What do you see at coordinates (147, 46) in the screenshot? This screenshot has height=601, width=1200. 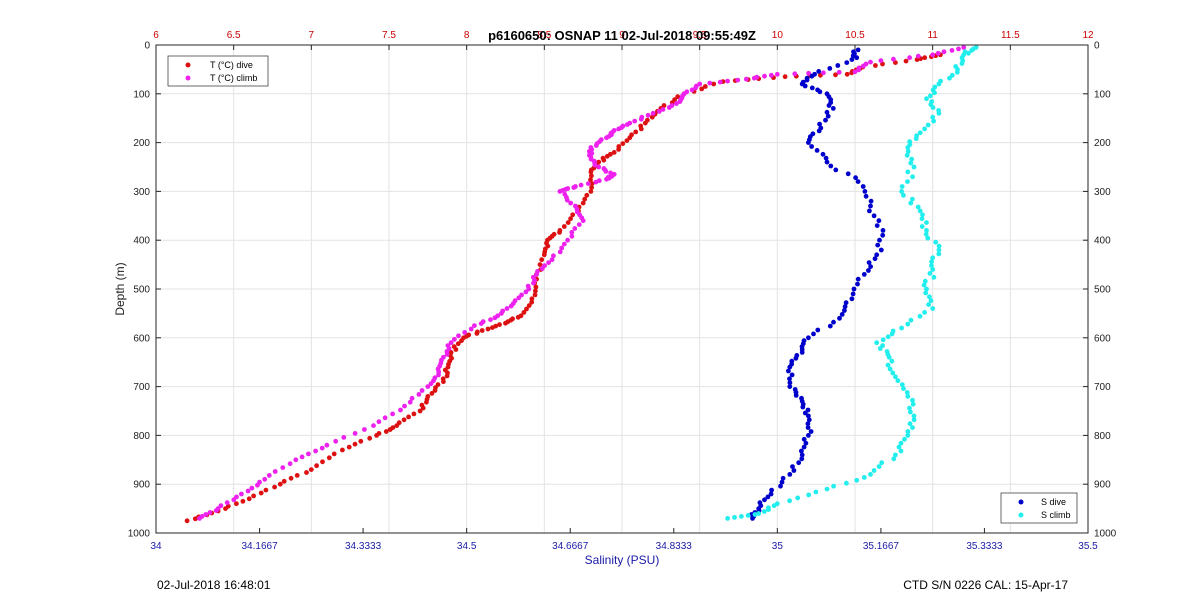 I see `tick-label-y-left: 0` at bounding box center [147, 46].